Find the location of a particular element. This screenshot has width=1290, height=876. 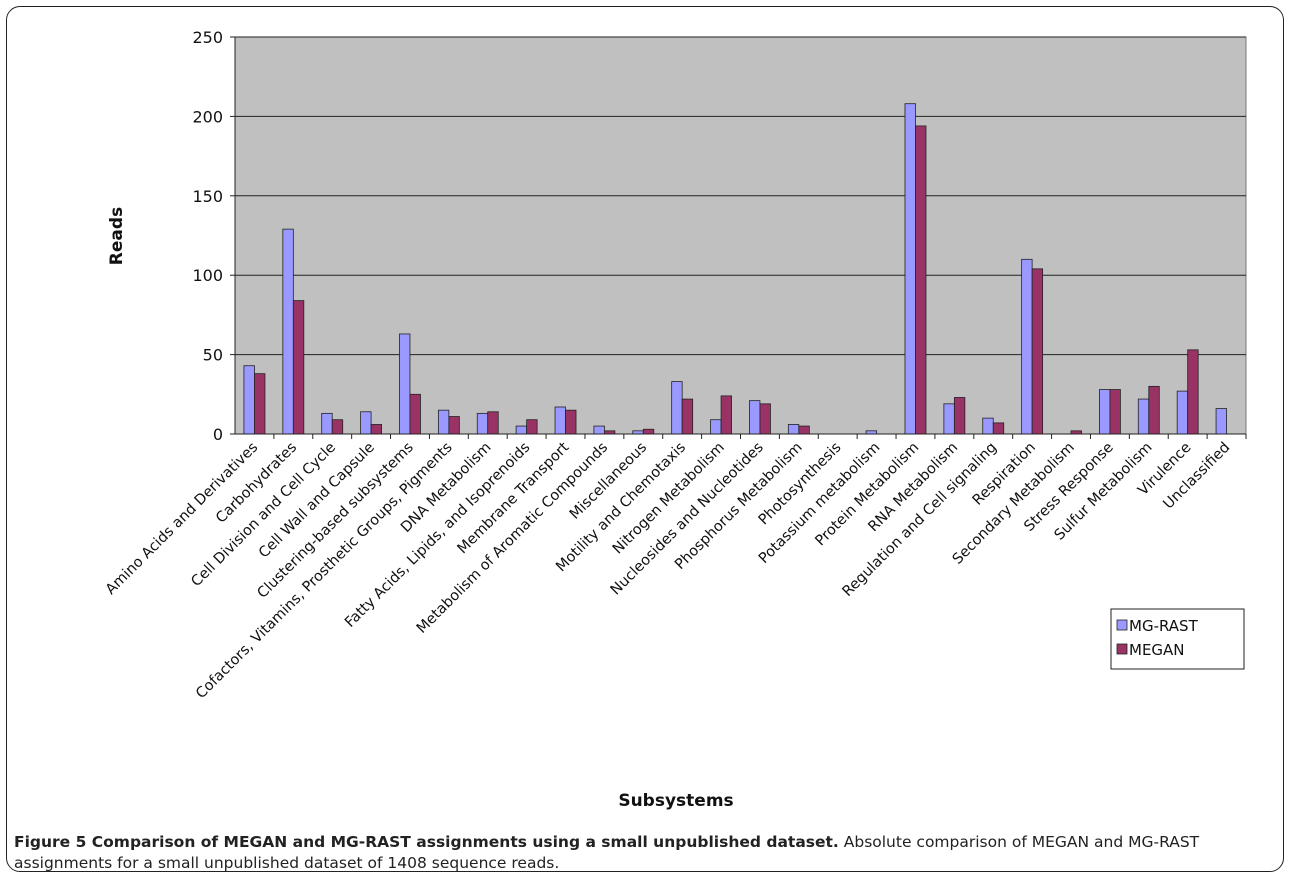

y-axis-title: Reads is located at coordinates (117, 236).